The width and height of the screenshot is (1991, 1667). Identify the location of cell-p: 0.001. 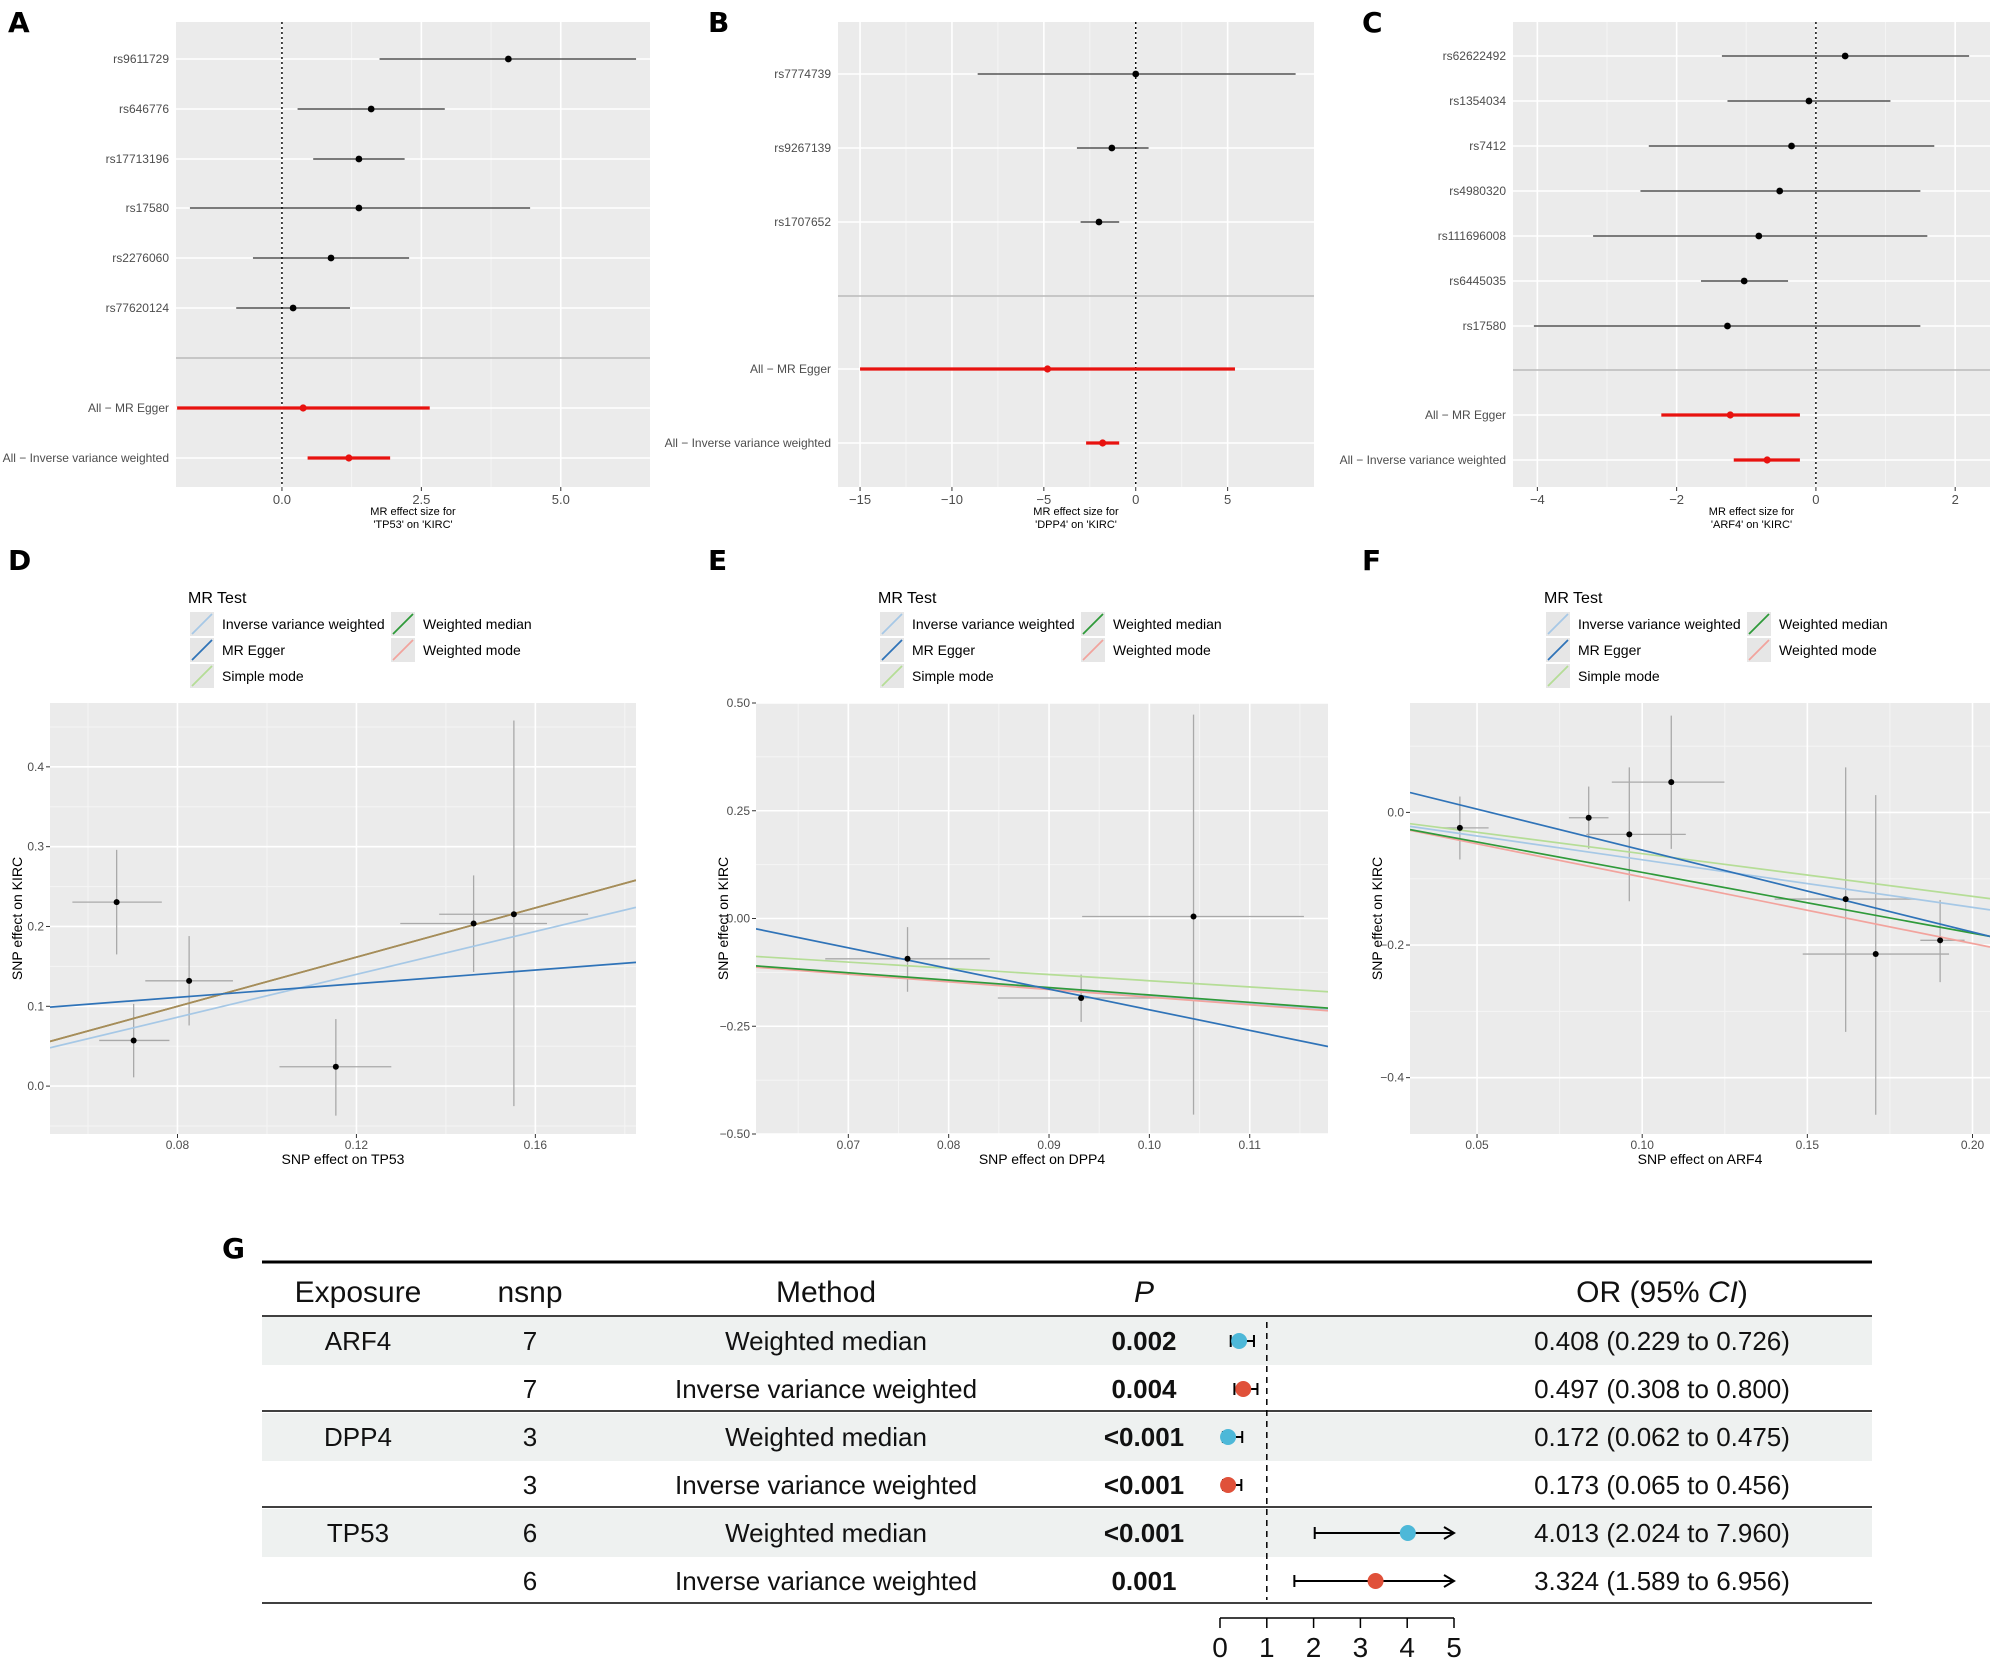
(1143, 1581).